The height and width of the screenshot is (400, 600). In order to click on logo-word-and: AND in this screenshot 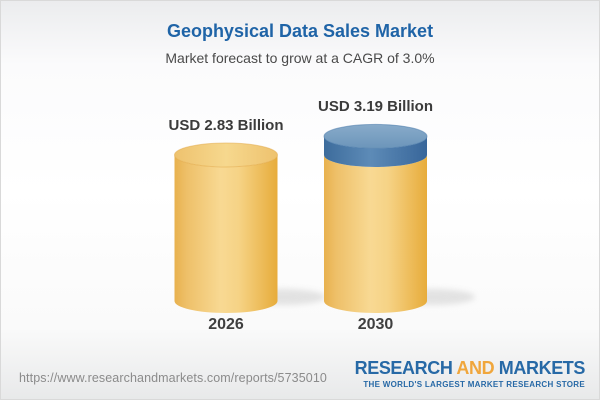, I will do `click(475, 368)`.